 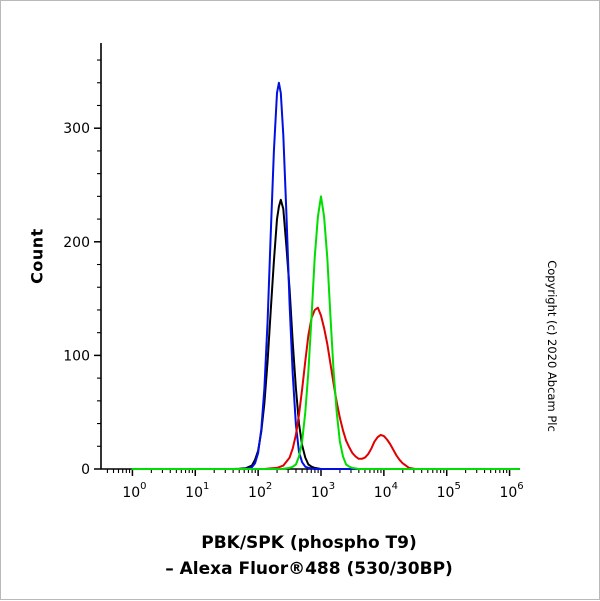 What do you see at coordinates (76, 129) in the screenshot?
I see `y-tick-label: 300` at bounding box center [76, 129].